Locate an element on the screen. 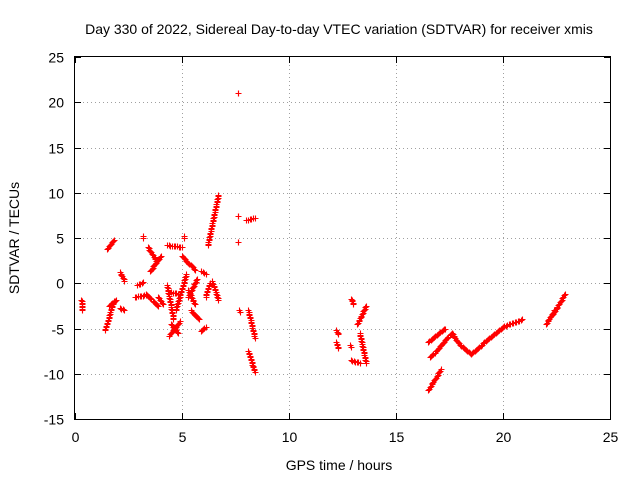 The image size is (640, 480). y-tick-label: 0 is located at coordinates (60, 284).